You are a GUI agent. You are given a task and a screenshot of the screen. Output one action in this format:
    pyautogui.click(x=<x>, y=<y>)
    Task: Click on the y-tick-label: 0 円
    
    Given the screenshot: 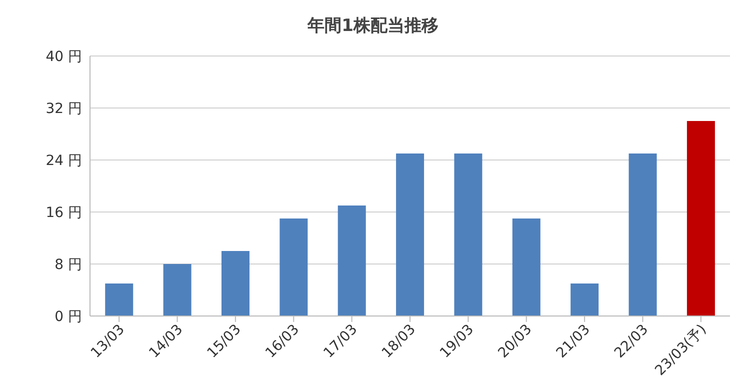 What is the action you would take?
    pyautogui.click(x=68, y=316)
    